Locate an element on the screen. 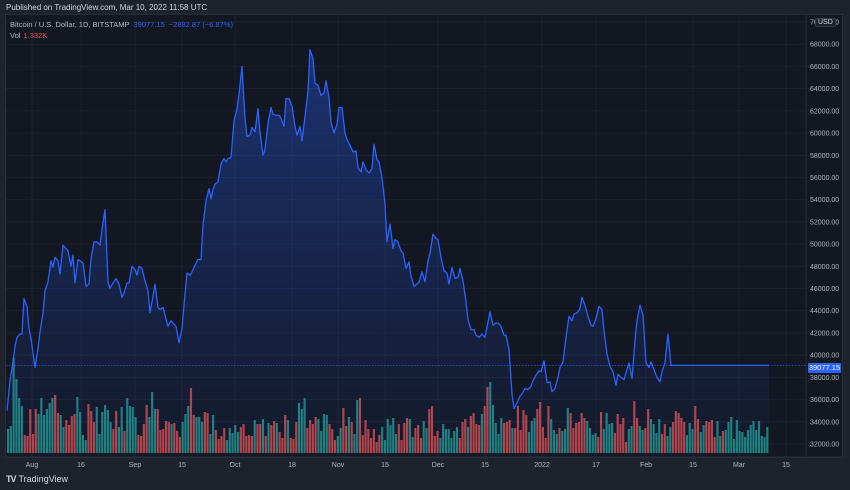  y-tick-label: 42000.00 is located at coordinates (824, 333).